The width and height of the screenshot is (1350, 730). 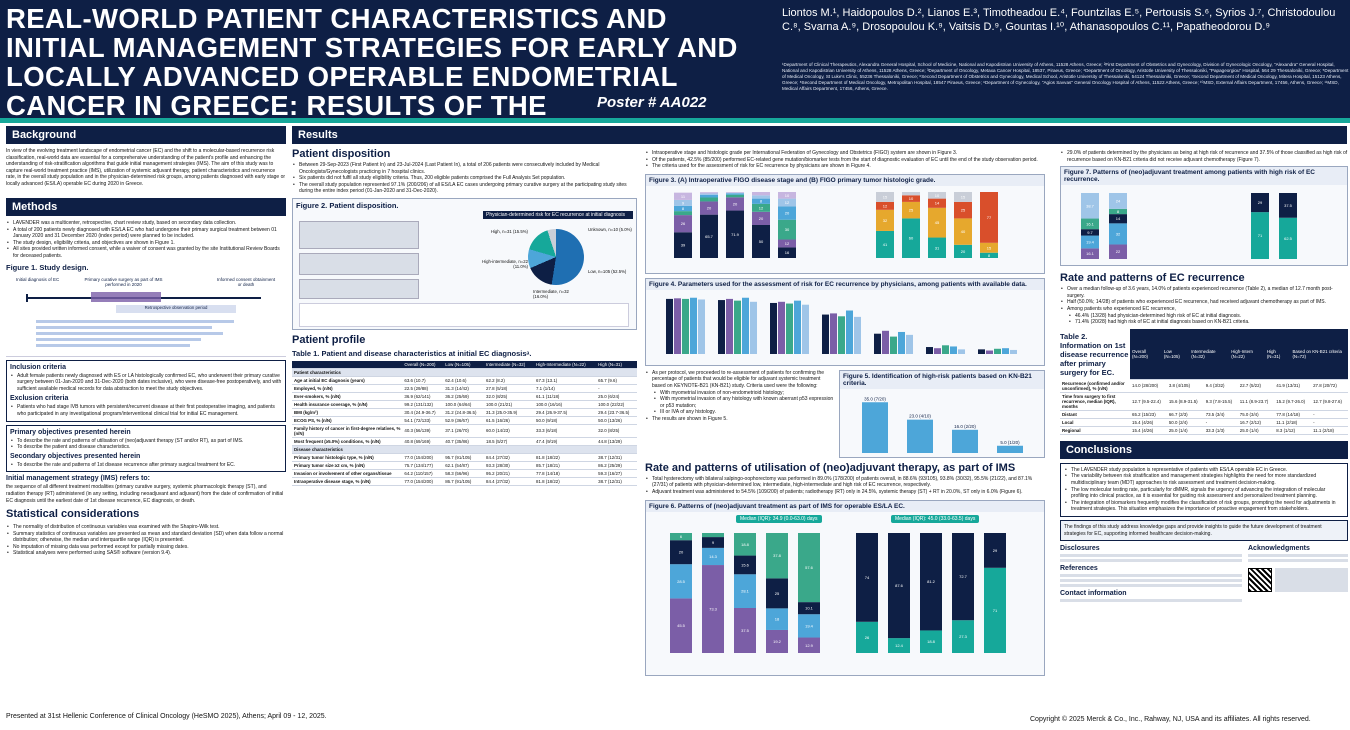 I want to click on col-header: Intermediate (N=32), so click(x=509, y=364).